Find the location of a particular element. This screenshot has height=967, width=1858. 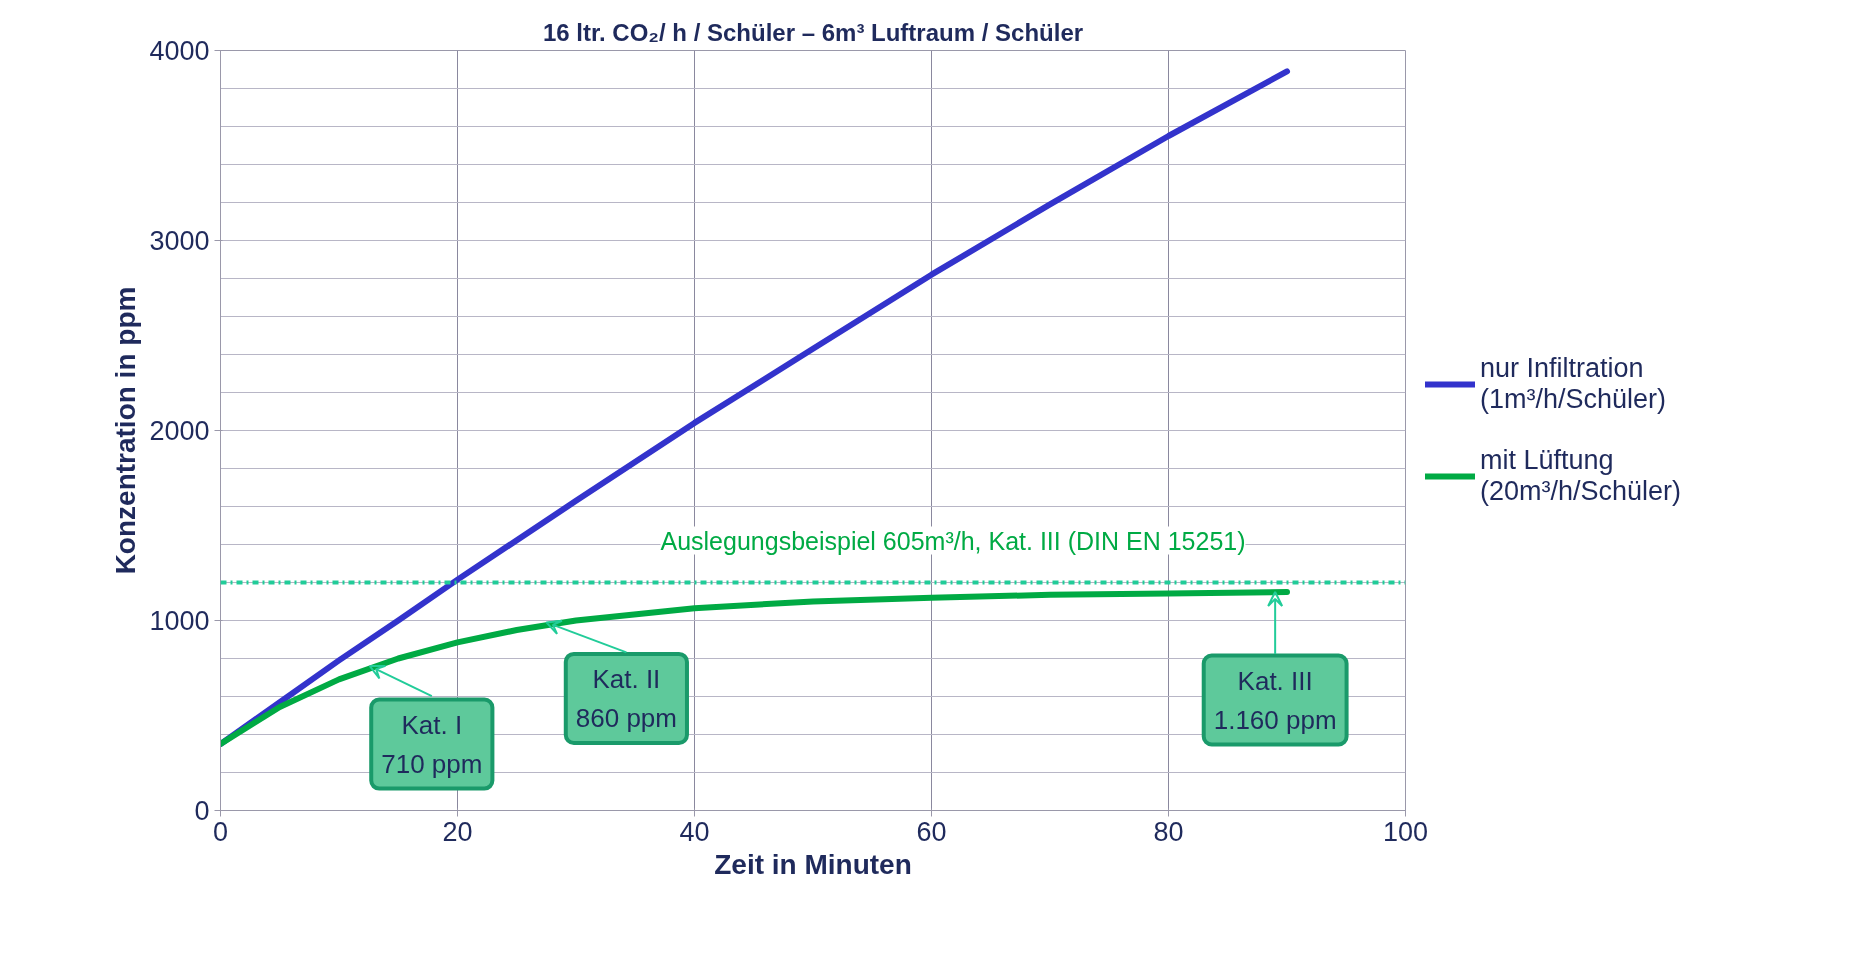

y-axis-title: Konzentration in ppm is located at coordinates (126, 430).